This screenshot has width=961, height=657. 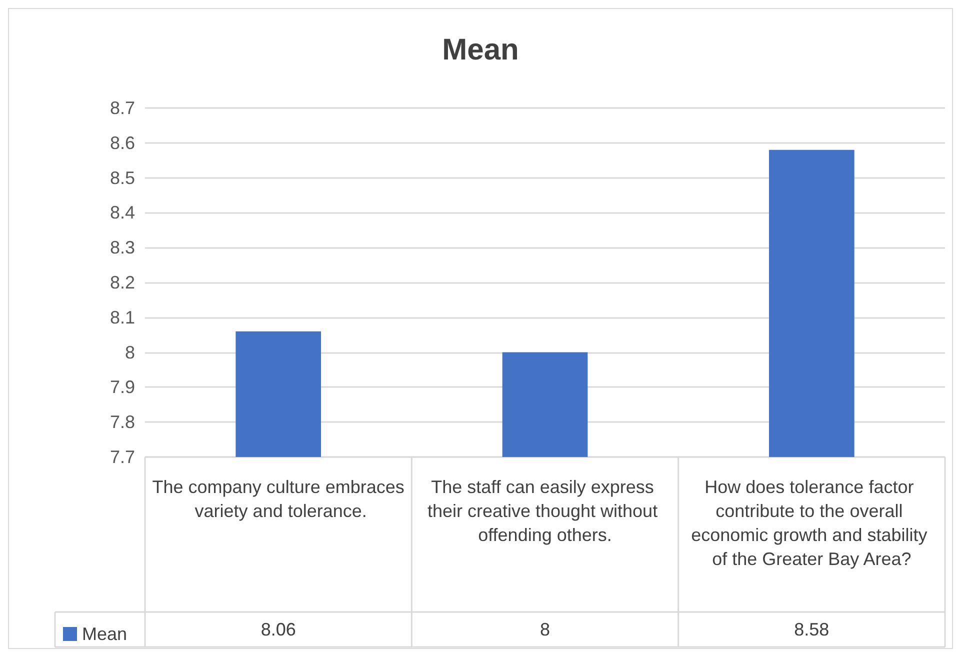 I want to click on y-tick-label: 7.8, so click(x=122, y=422).